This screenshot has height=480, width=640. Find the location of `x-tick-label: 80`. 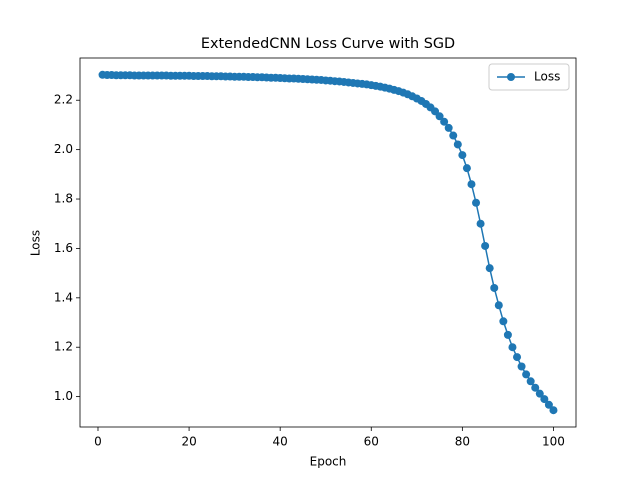

x-tick-label: 80 is located at coordinates (462, 442).